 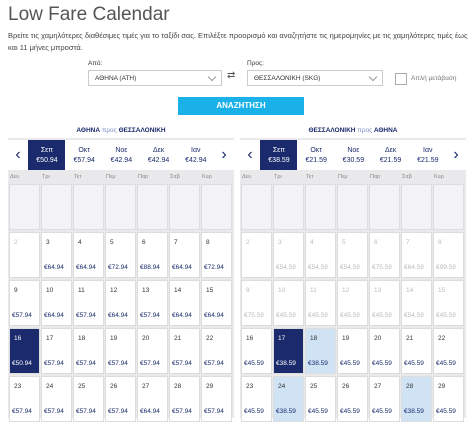 What do you see at coordinates (158, 150) in the screenshot?
I see `month-name: Δεκ` at bounding box center [158, 150].